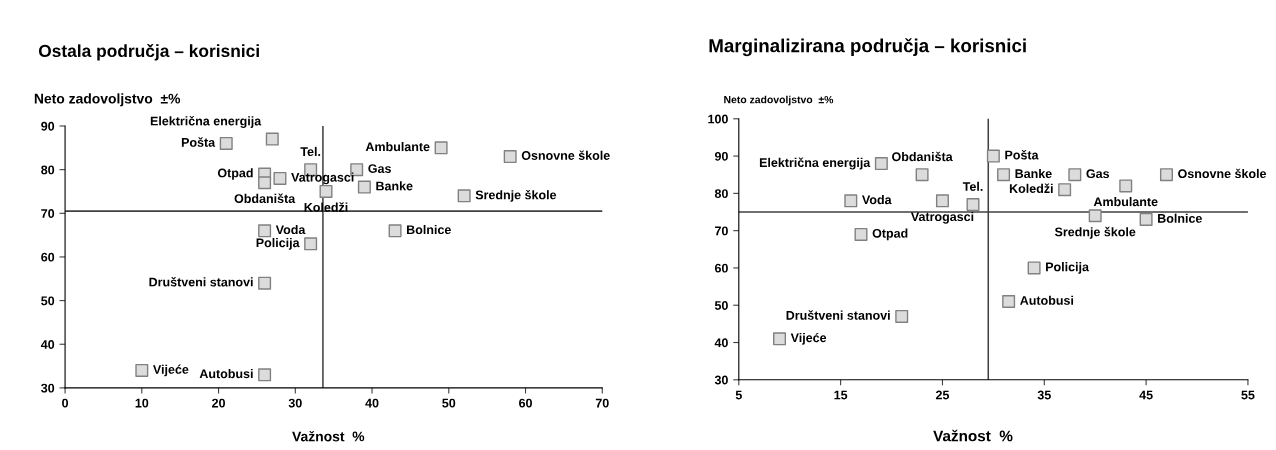 The height and width of the screenshot is (450, 1276). What do you see at coordinates (142, 403) in the screenshot?
I see `x-tick-label: 10` at bounding box center [142, 403].